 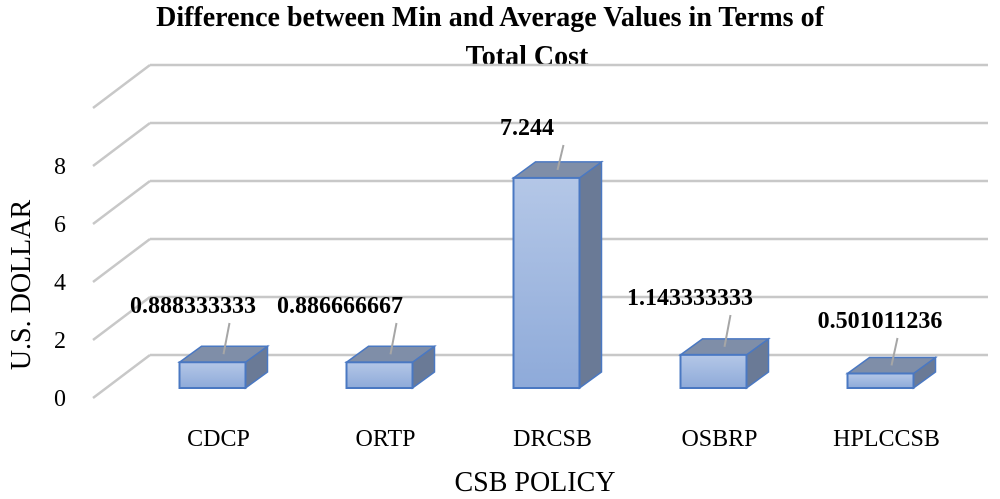 I want to click on y-tick-labels: 0 2 4 6 8, so click(x=60, y=283).